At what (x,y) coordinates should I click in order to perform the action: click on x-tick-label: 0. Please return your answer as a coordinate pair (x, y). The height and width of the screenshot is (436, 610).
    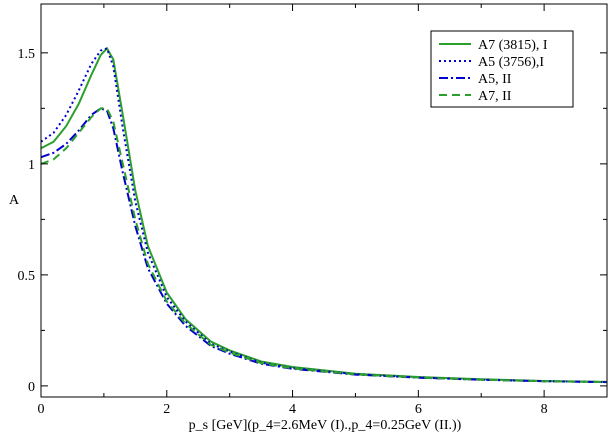
    Looking at the image, I should click on (41, 409).